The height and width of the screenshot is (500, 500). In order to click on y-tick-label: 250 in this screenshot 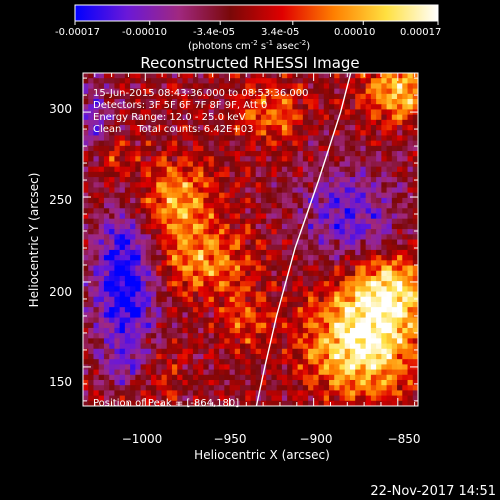, I will do `click(60, 200)`.